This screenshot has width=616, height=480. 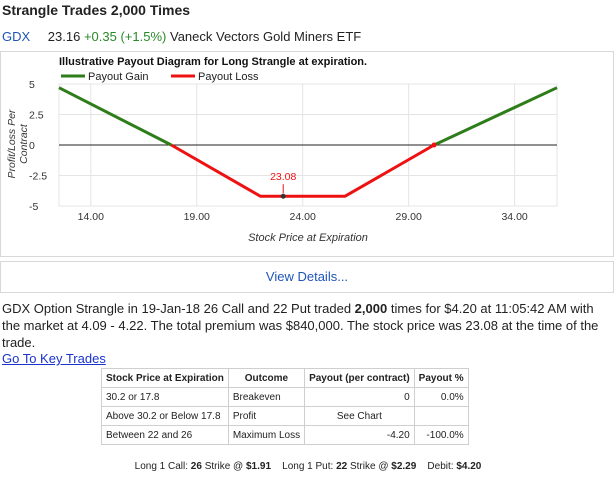 I want to click on cell-payout: See Chart, so click(x=359, y=416).